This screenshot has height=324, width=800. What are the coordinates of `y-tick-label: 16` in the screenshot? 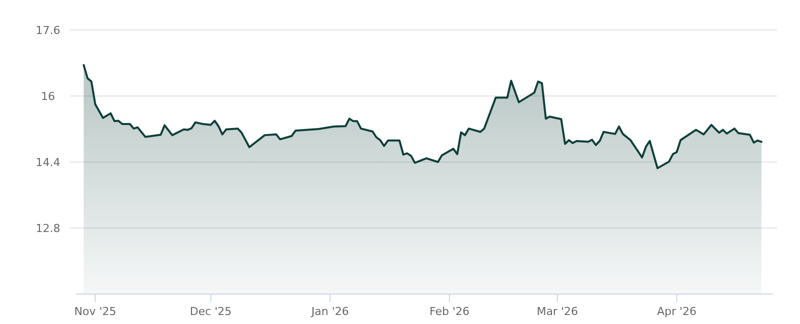 It's located at (48, 96).